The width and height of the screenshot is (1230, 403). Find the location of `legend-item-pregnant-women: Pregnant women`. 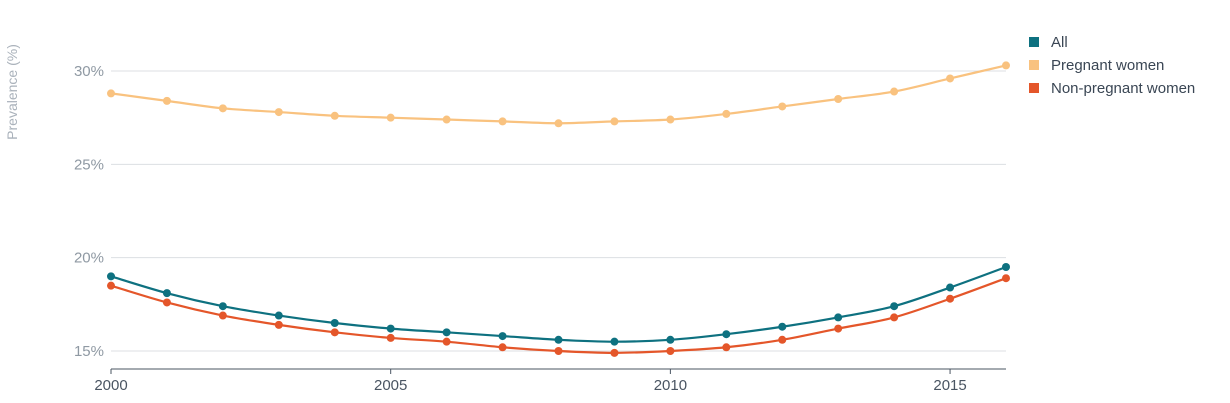

legend-item-pregnant-women: Pregnant women is located at coordinates (1096, 65).